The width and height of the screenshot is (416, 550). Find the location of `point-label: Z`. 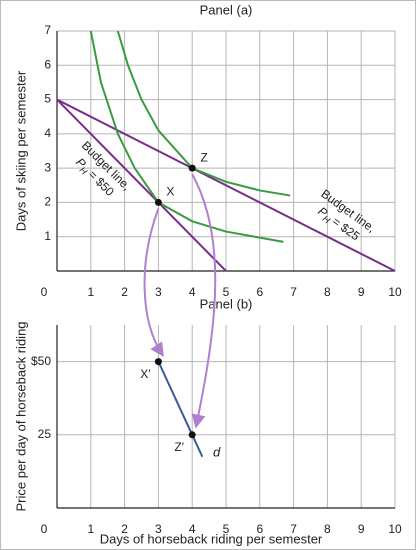

point-label: Z is located at coordinates (204, 157).